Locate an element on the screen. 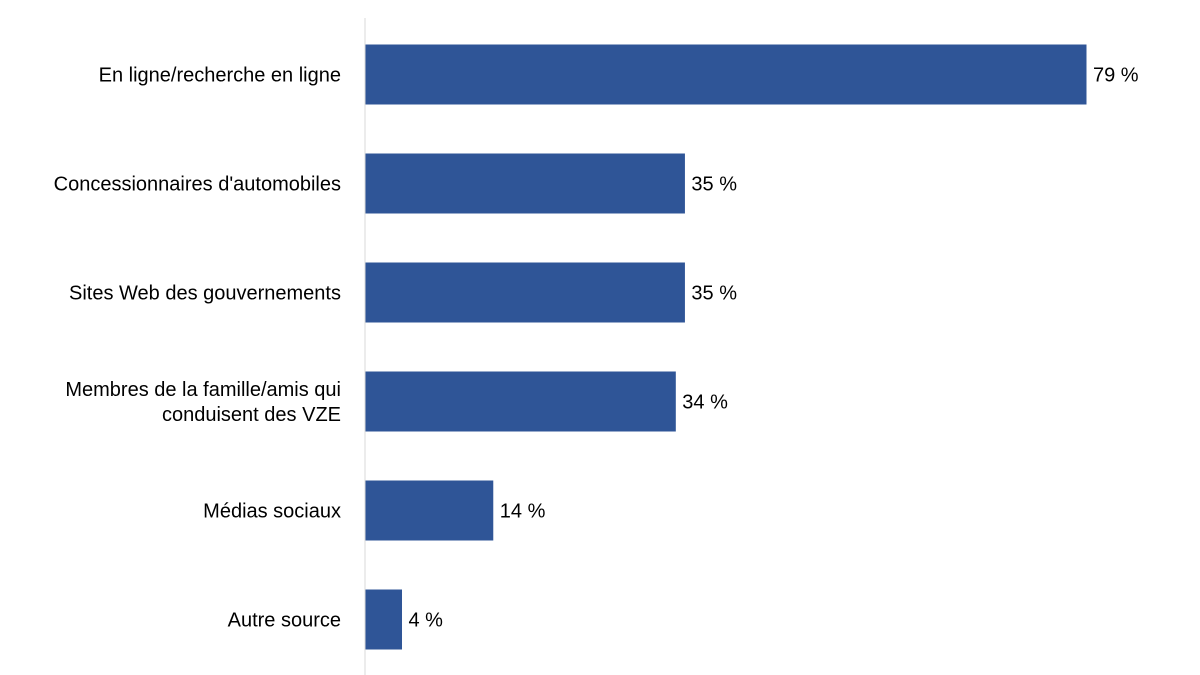 The width and height of the screenshot is (1200, 675). data-label: 34 % is located at coordinates (705, 403).